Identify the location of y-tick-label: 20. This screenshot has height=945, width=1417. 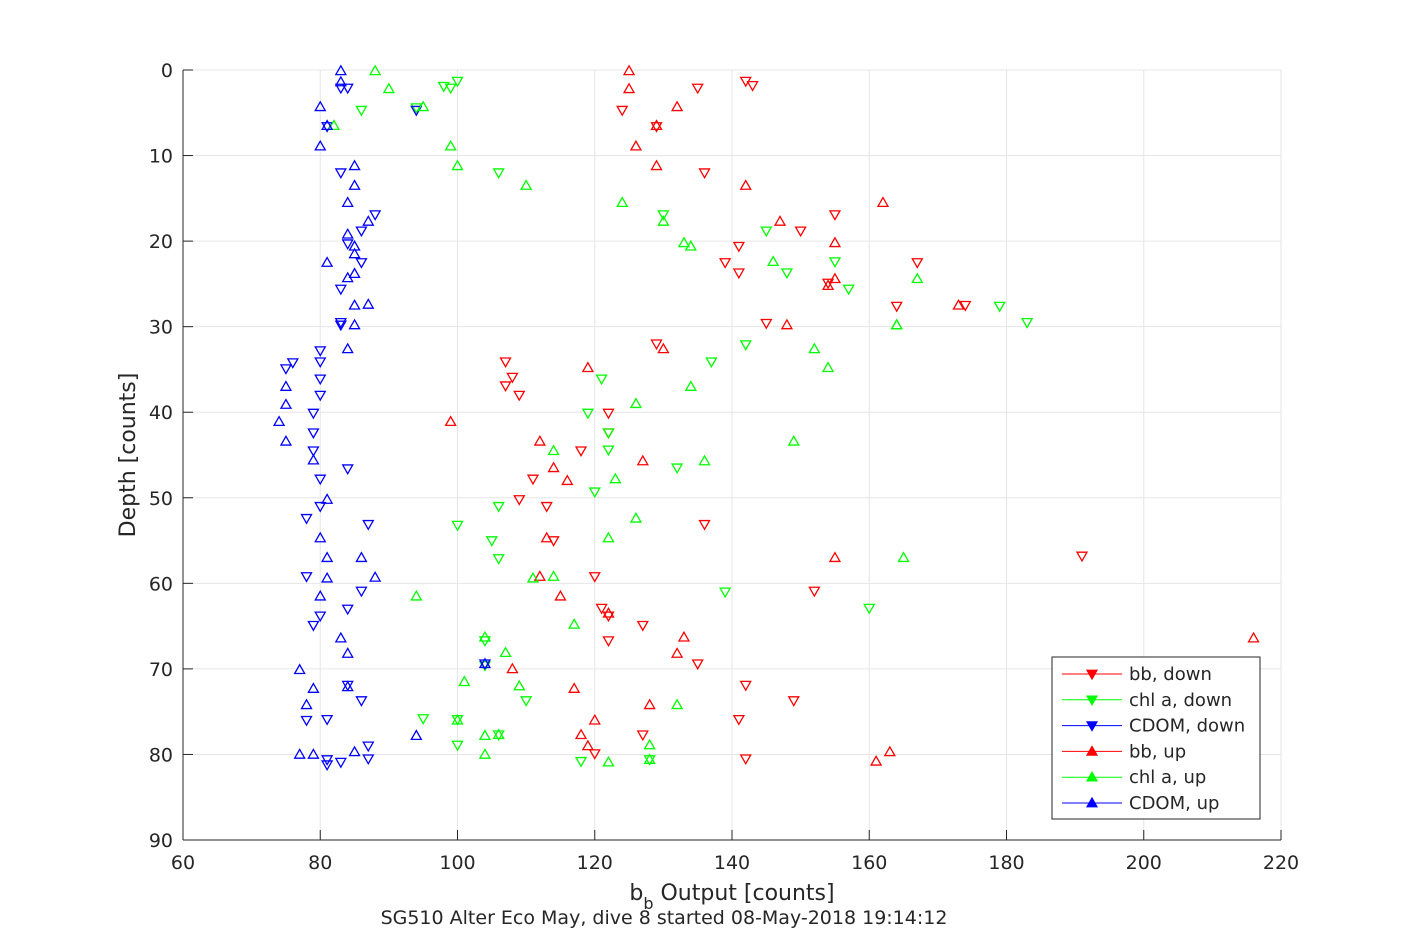
(161, 242).